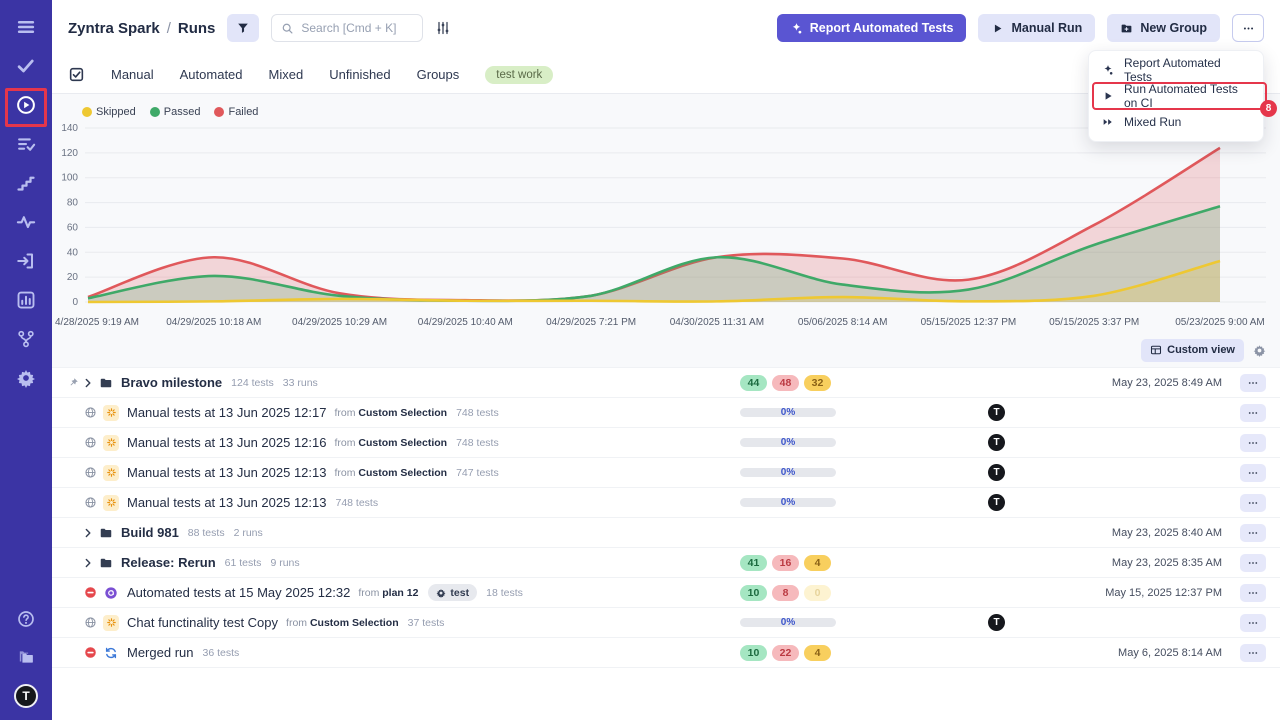  Describe the element at coordinates (785, 562) in the screenshot. I see `result-badges: 41 16 4` at that location.